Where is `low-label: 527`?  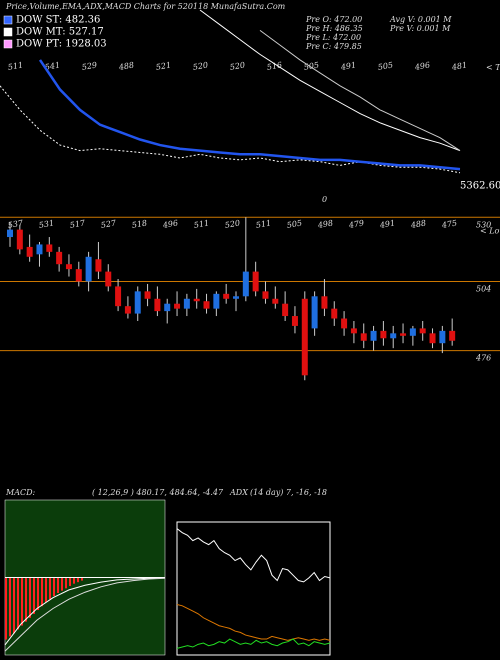 low-label: 527 is located at coordinates (108, 224).